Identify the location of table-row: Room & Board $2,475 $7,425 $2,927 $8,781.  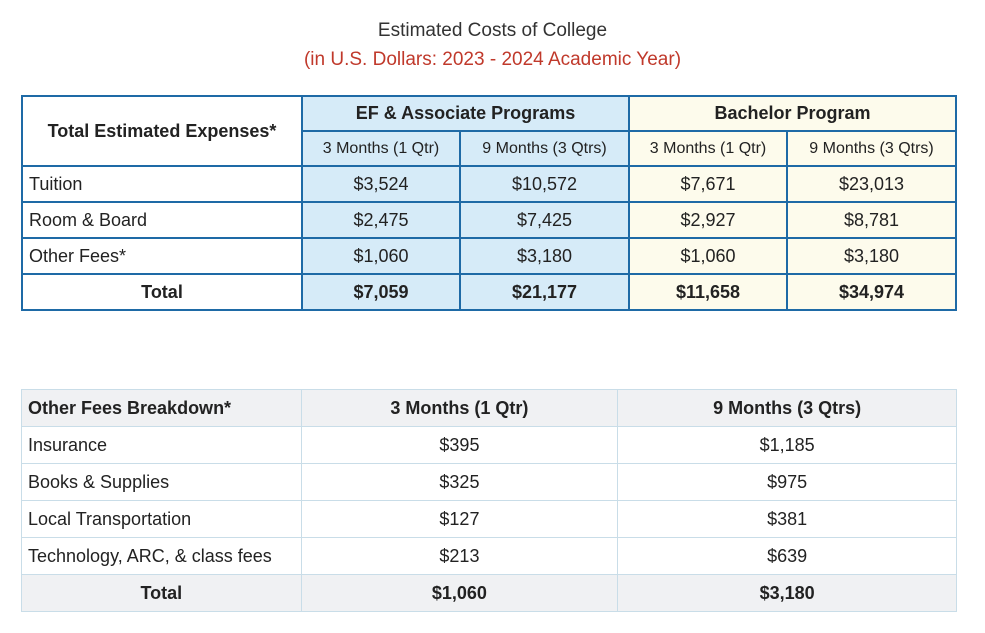
(489, 220).